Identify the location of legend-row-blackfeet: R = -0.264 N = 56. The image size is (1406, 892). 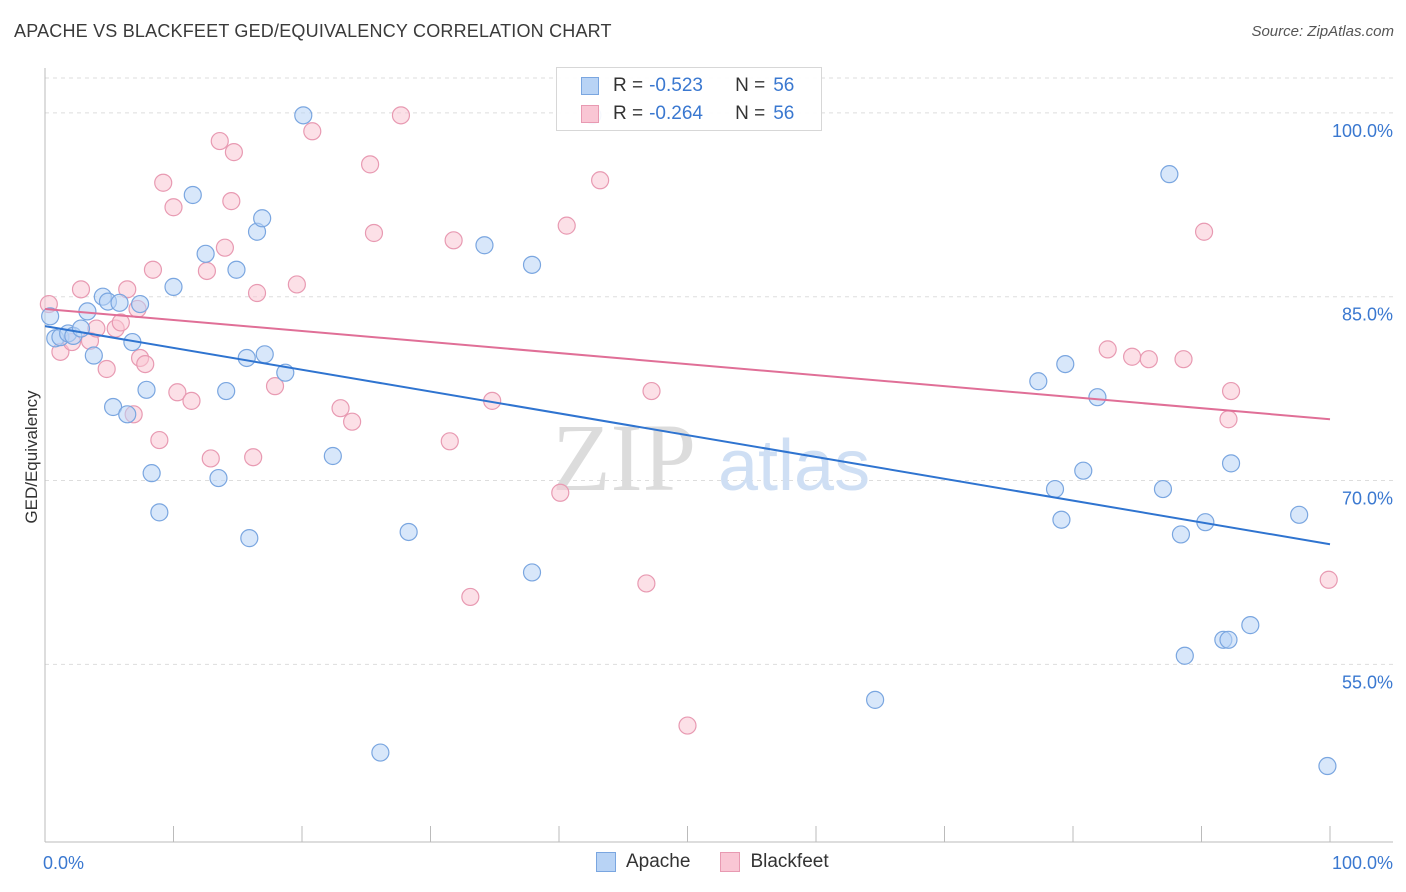
(675, 114).